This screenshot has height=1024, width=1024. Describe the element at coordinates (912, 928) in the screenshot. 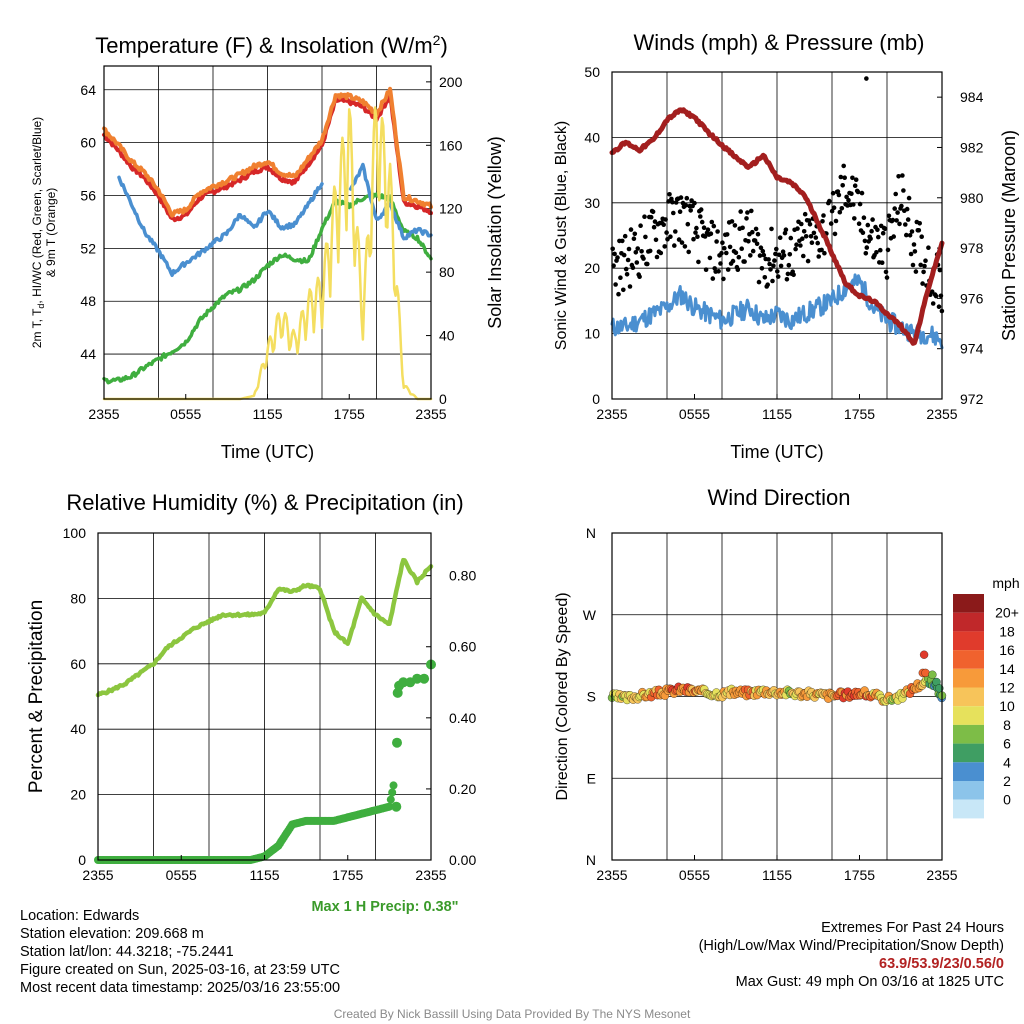

I see `extremes-title: Extremes For Past 24 Hours` at that location.